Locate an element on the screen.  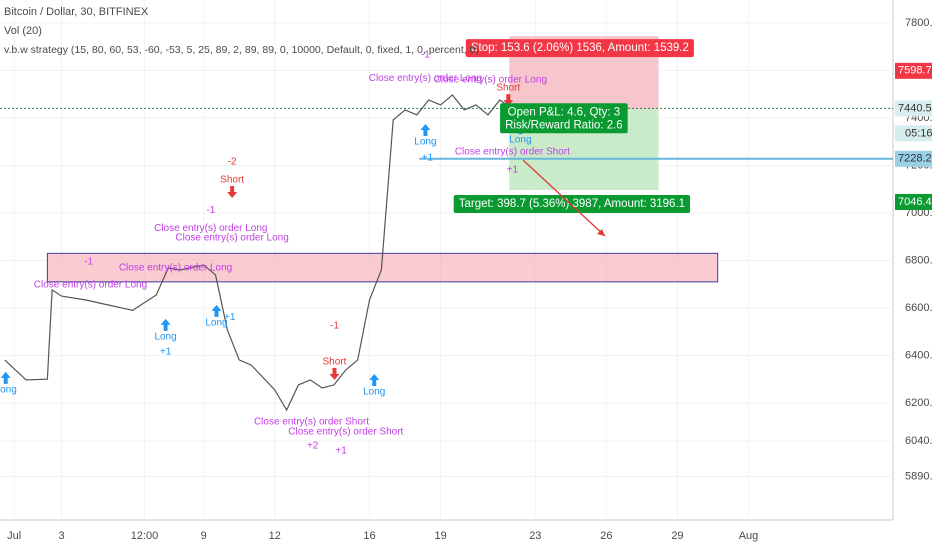
price-tag-label: 7228.2 is located at coordinates (915, 159).